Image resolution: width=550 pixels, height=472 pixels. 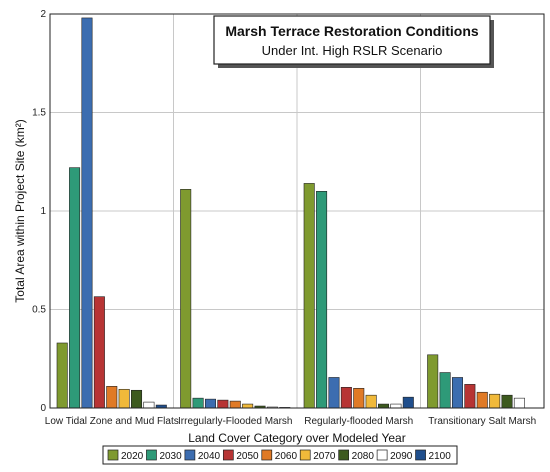 I want to click on y-tick-label: 0, so click(x=43, y=408).